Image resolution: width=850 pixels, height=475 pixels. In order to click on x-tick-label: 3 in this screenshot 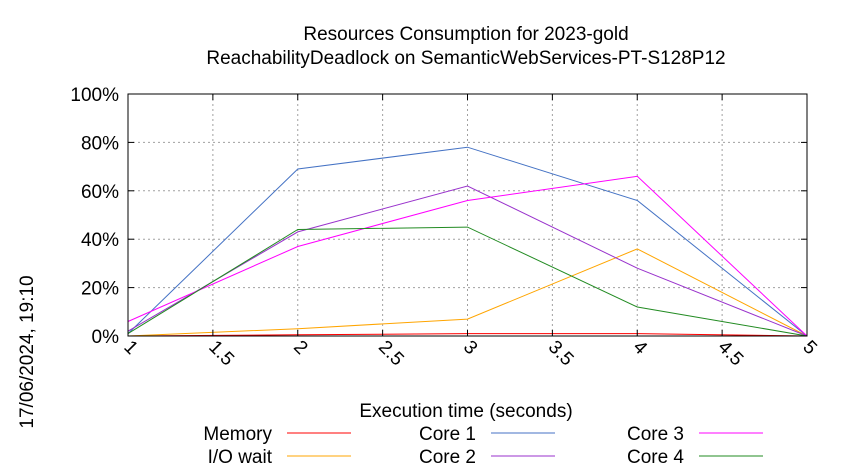, I will do `click(470, 348)`.